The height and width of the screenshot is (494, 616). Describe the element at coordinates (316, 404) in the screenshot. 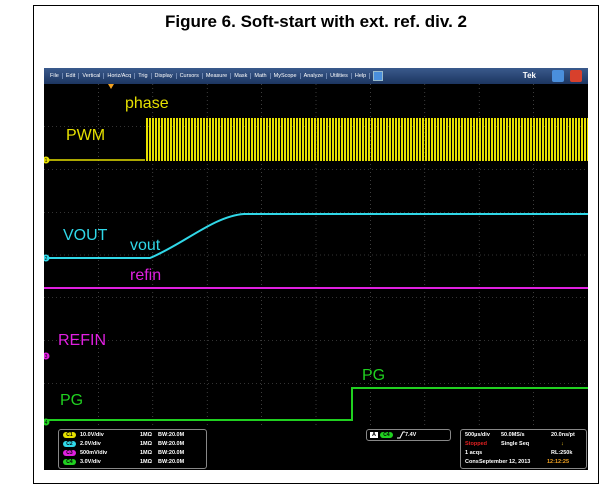

I see `pg-trace` at that location.